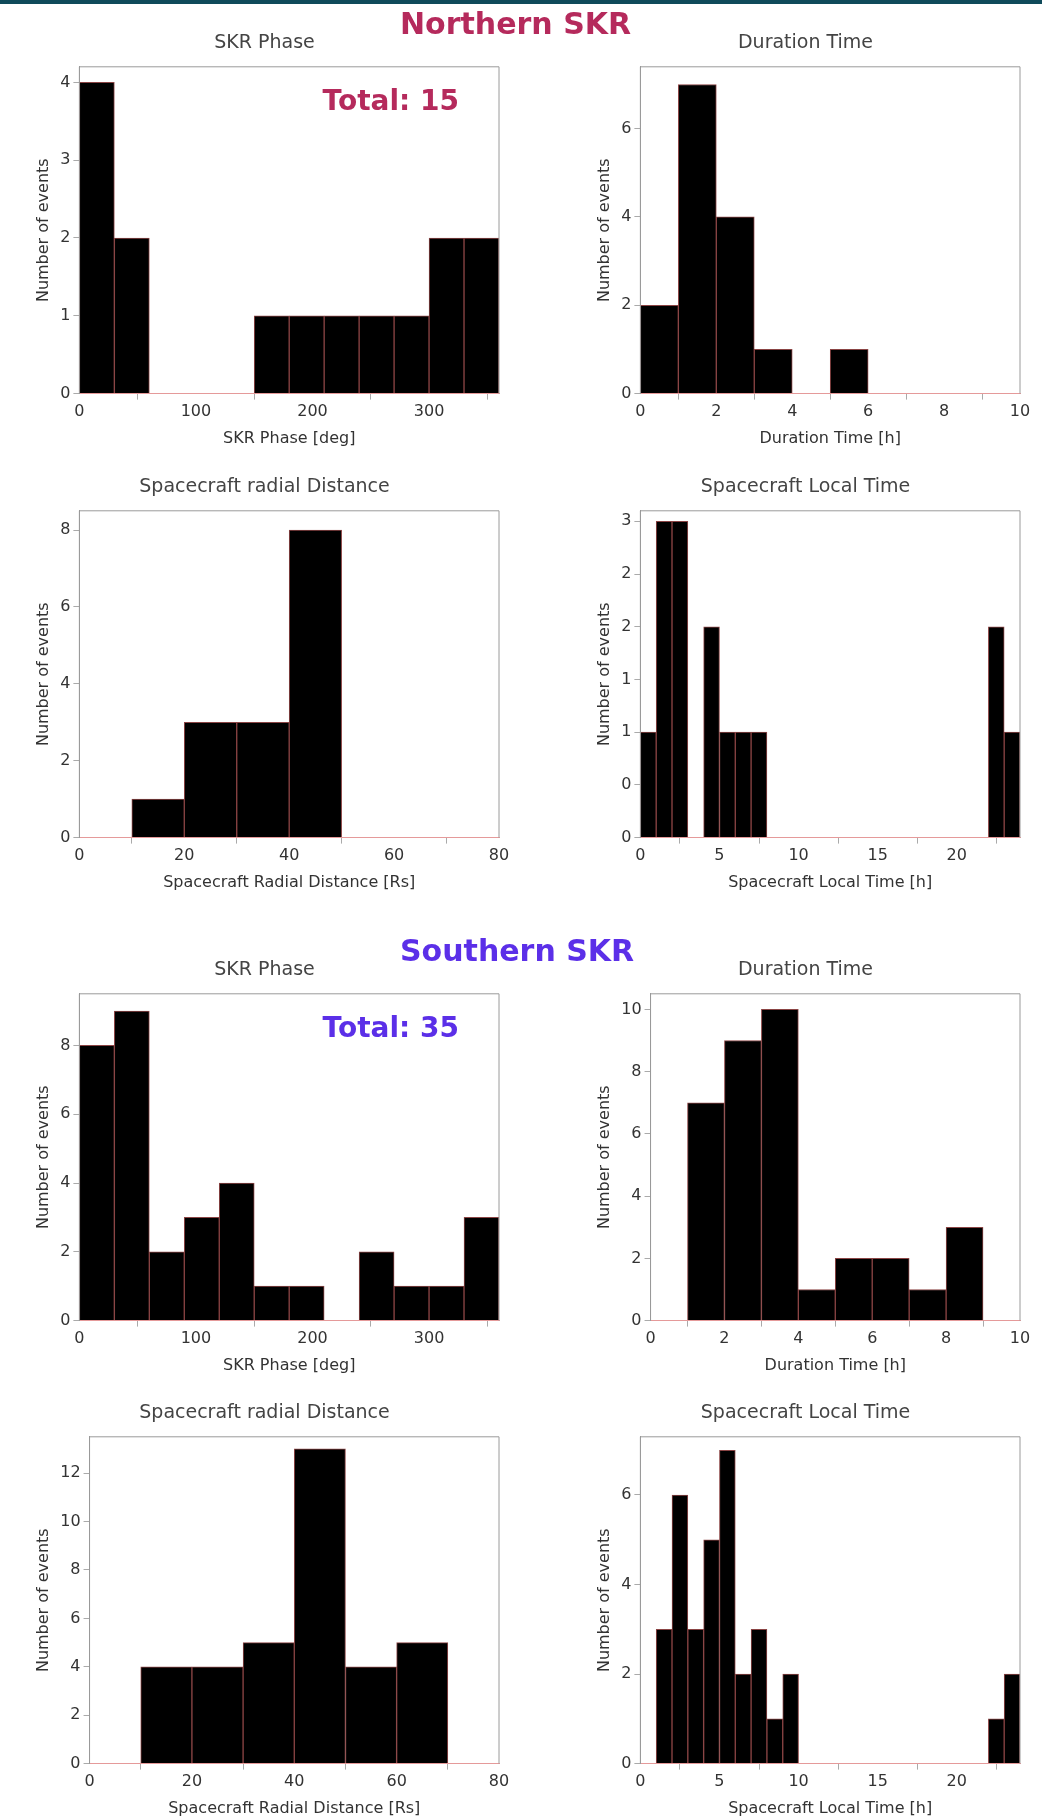 This screenshot has width=1042, height=1820. I want to click on annotation: Total: 35, so click(390, 1028).